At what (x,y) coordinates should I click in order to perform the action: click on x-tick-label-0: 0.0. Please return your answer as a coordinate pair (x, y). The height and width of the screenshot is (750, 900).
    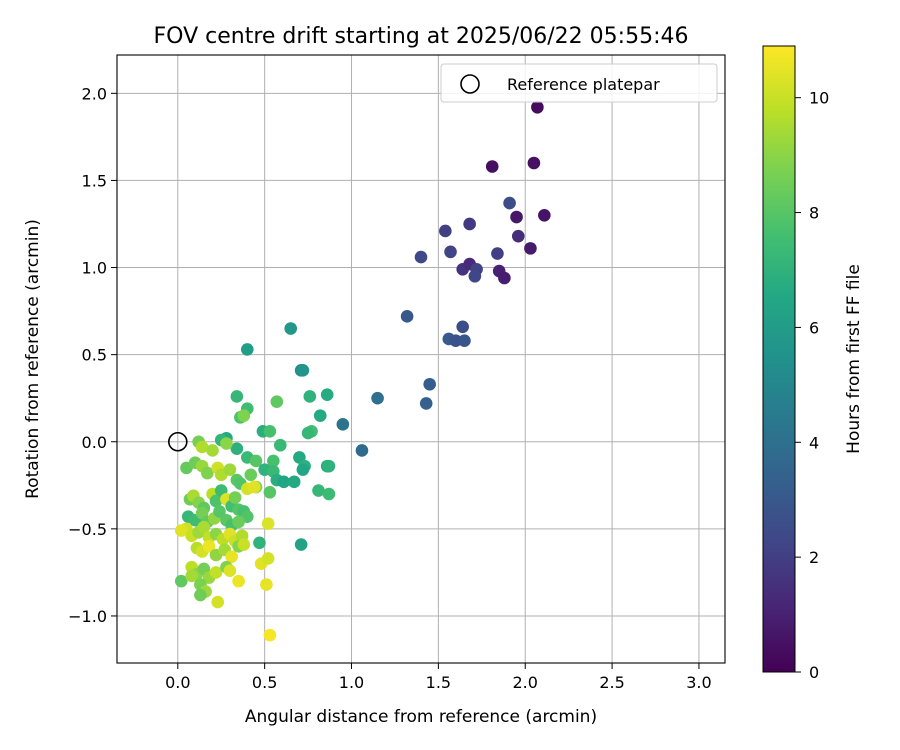
    Looking at the image, I should click on (177, 682).